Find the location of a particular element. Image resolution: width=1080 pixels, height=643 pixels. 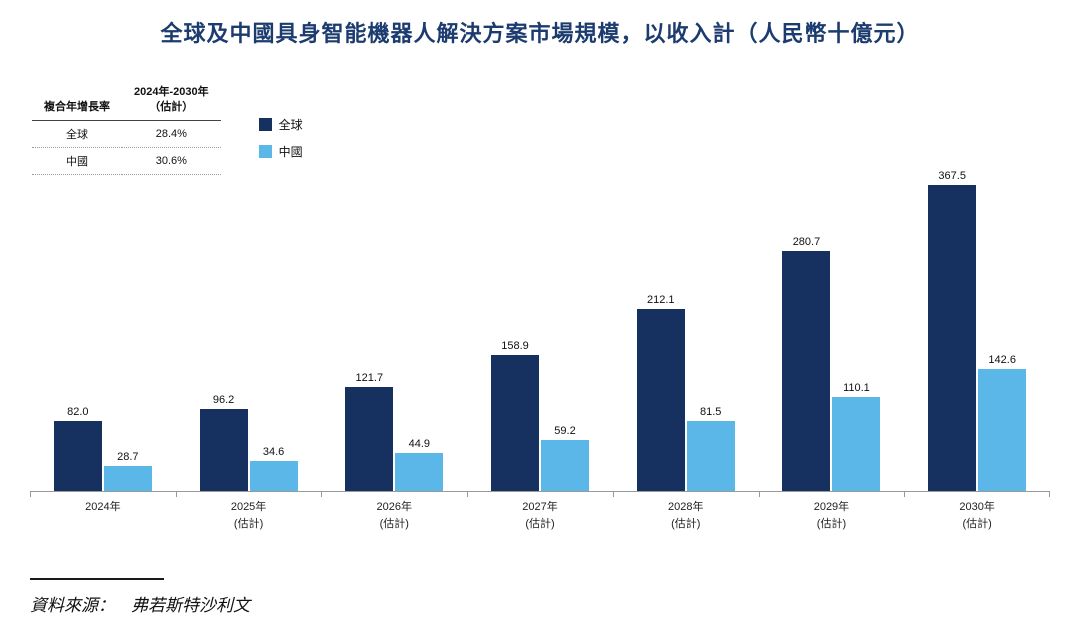

bar-wrap: 28.7 is located at coordinates (127, 330).